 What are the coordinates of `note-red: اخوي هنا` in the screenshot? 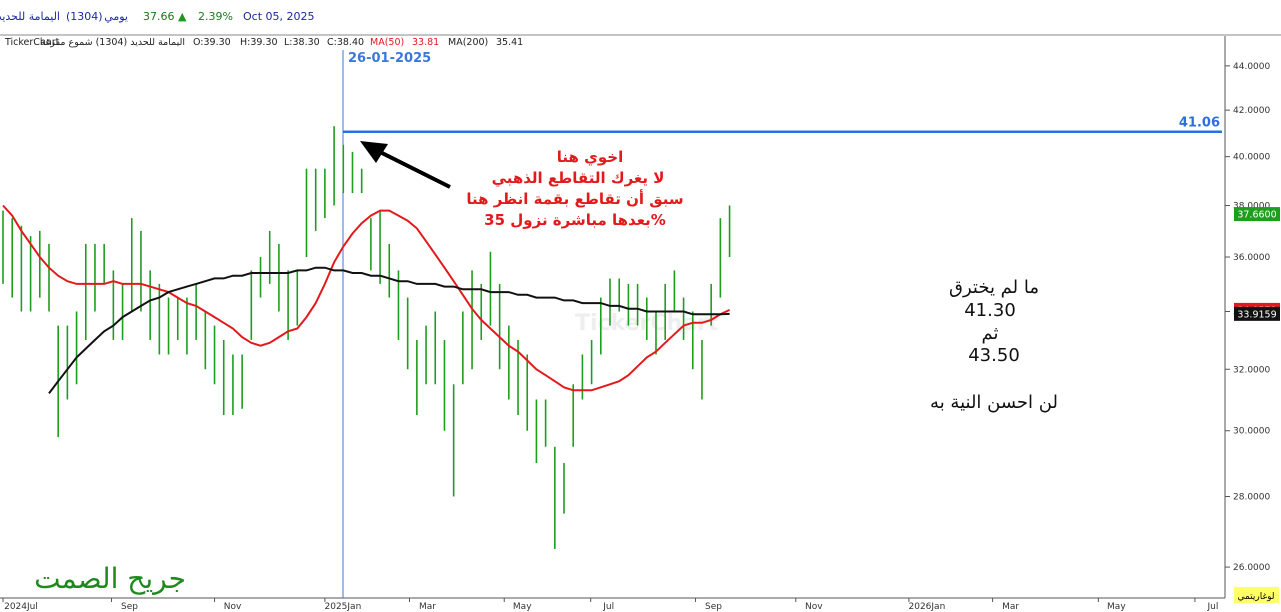 It's located at (590, 157).